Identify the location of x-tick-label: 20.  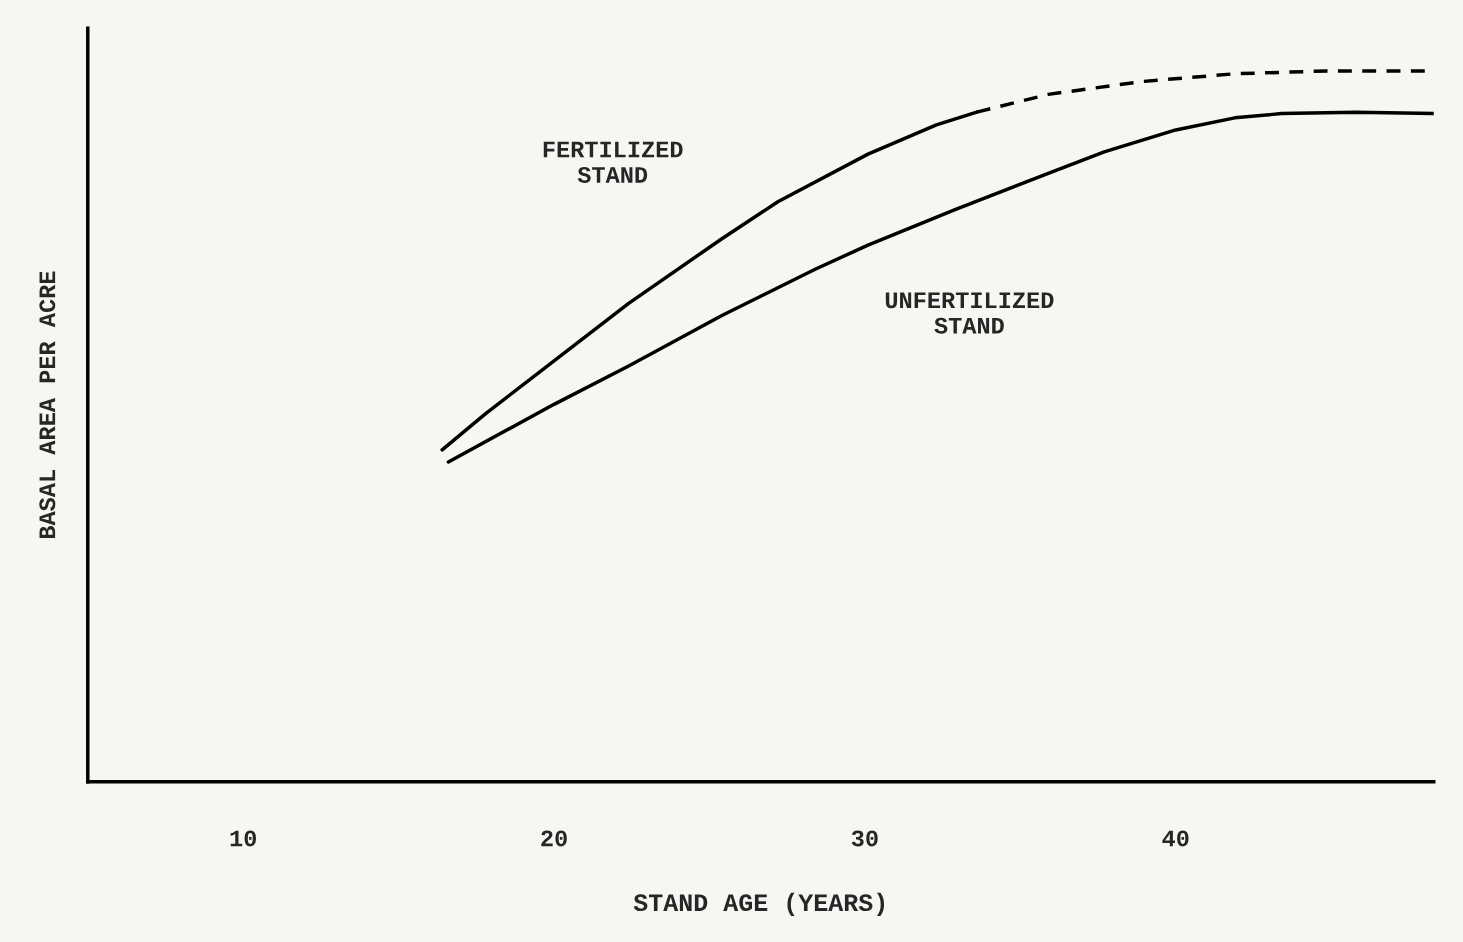
(554, 838).